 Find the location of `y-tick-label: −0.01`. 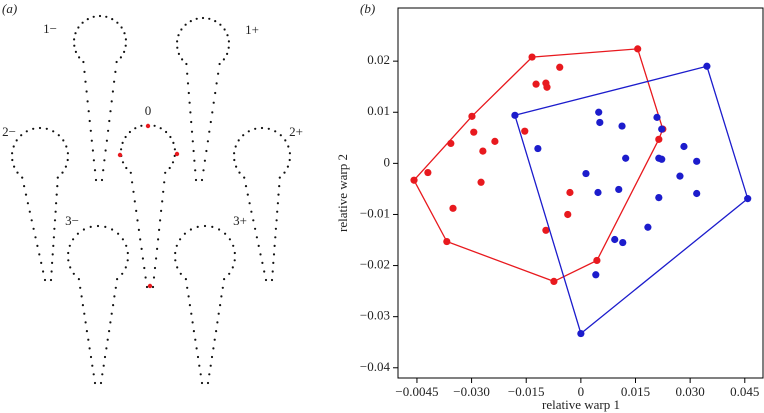

y-tick-label: −0.01 is located at coordinates (375, 212).